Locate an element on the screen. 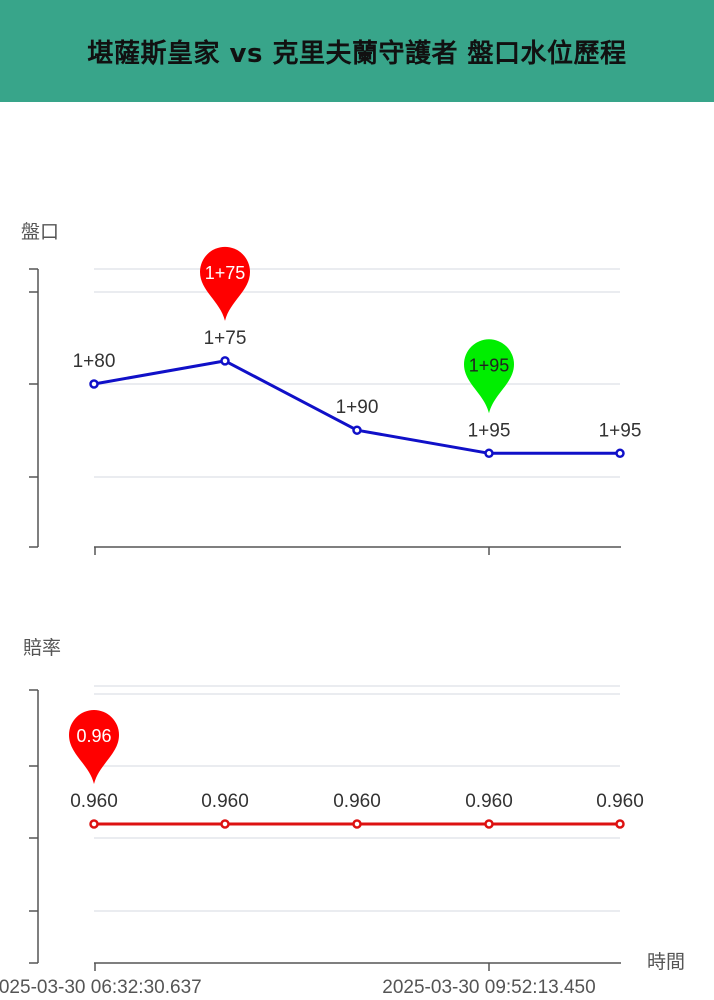 The image size is (714, 1000). handicap-ylabel: 盤口 is located at coordinates (40, 232).